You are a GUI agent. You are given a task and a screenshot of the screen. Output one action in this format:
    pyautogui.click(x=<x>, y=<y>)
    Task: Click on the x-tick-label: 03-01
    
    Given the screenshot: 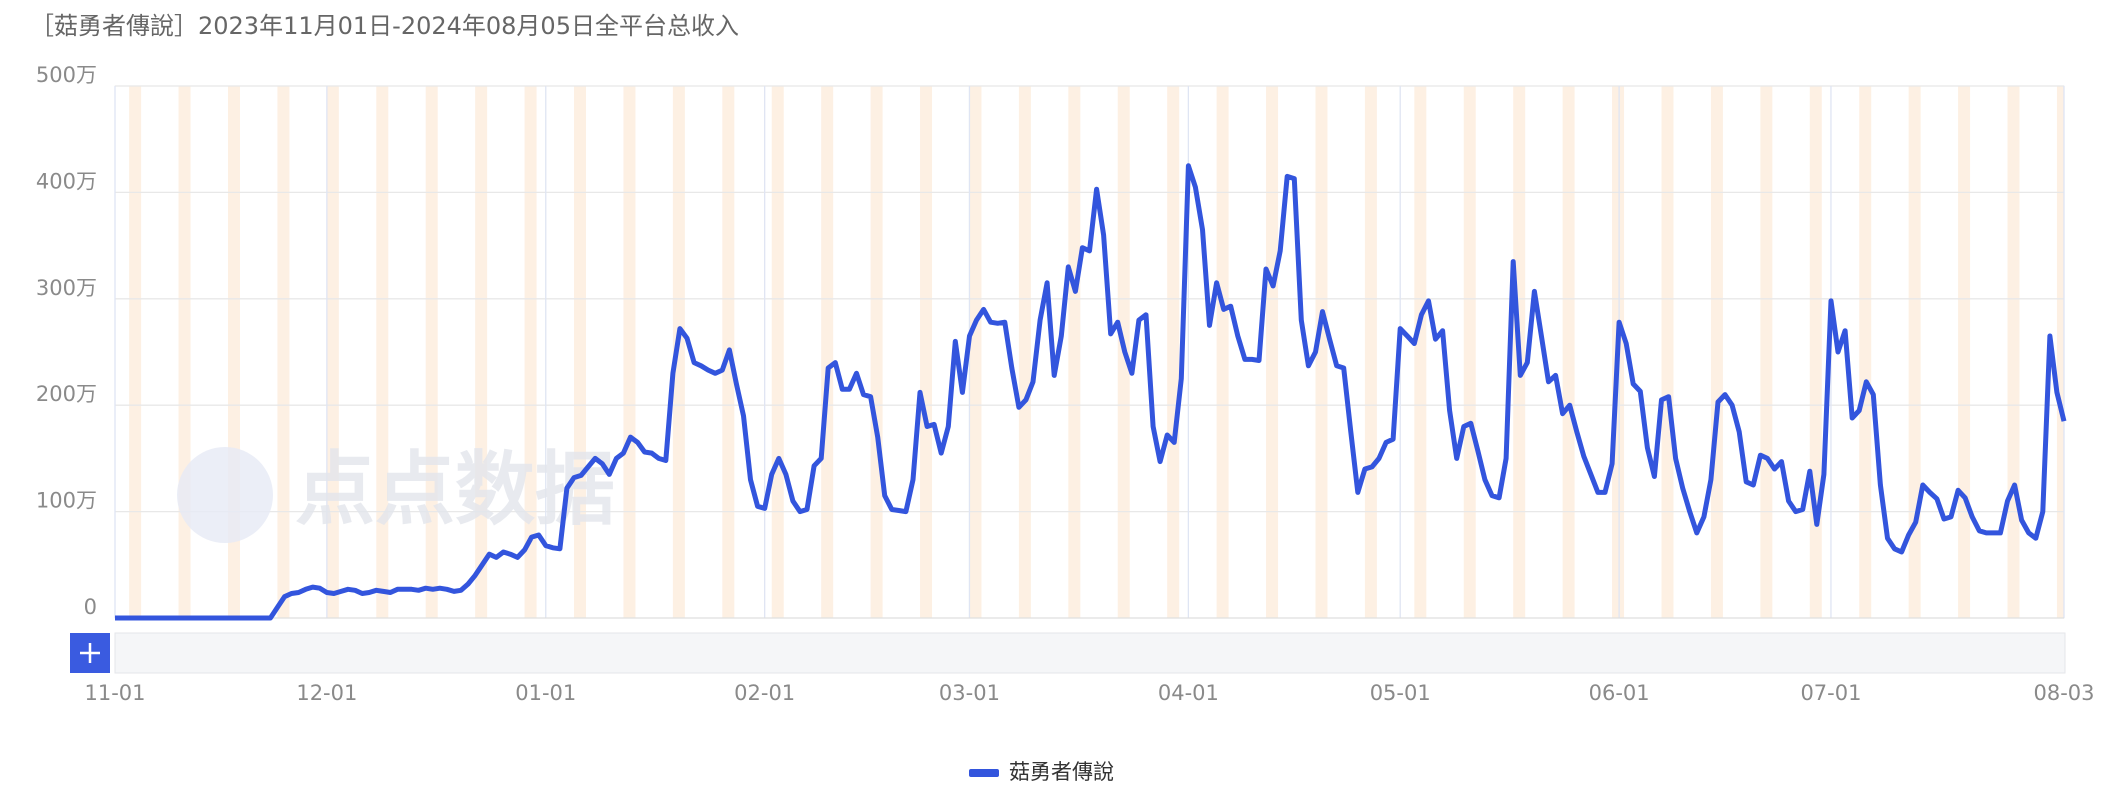 What is the action you would take?
    pyautogui.click(x=969, y=693)
    